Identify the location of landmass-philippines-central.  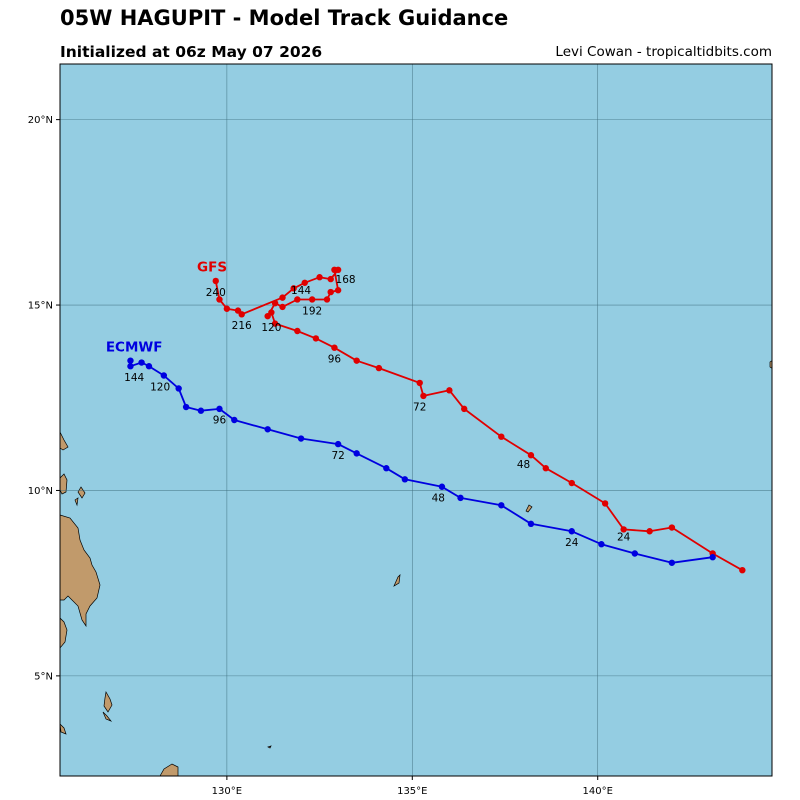
(64, 484).